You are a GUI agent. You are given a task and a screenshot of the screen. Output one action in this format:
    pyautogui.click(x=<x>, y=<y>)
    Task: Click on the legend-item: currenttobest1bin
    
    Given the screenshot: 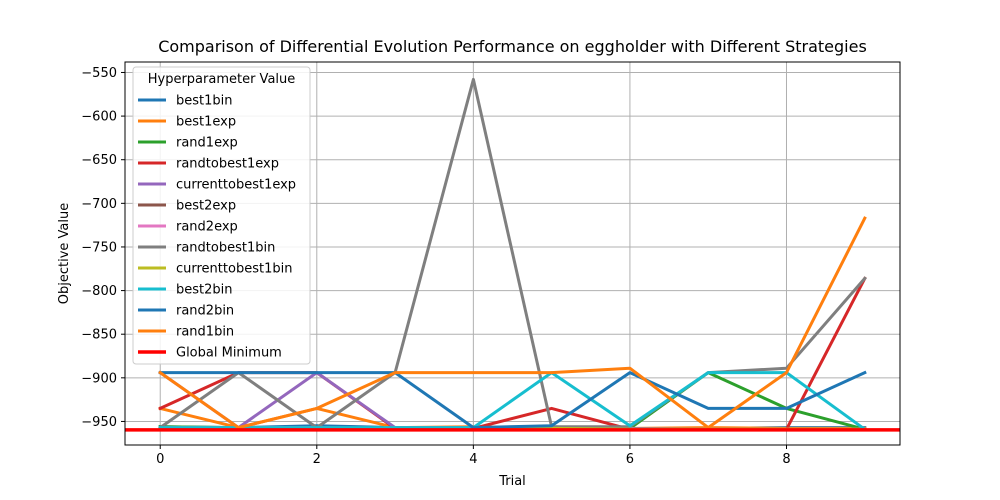 What is the action you would take?
    pyautogui.click(x=215, y=269)
    